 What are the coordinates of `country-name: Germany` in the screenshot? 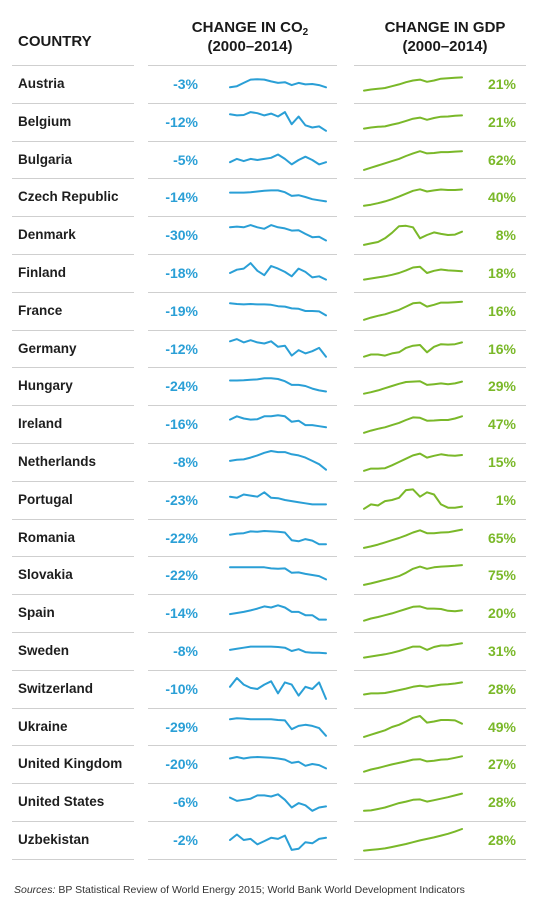 It's located at (47, 348).